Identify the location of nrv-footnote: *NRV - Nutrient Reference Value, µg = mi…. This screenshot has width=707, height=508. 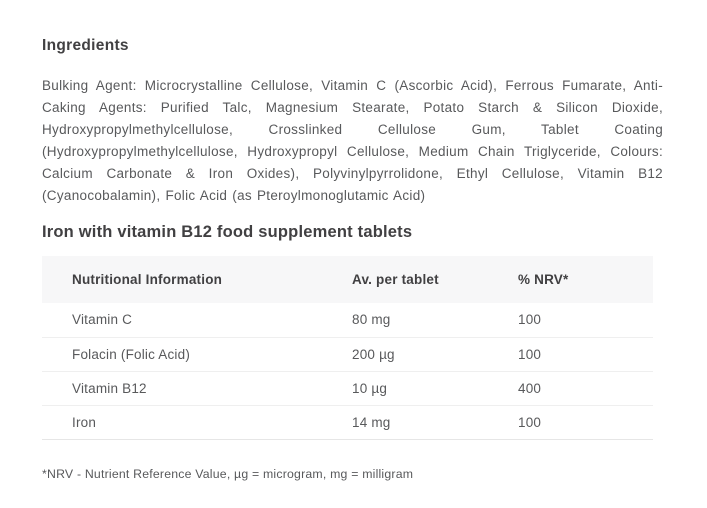
(228, 473).